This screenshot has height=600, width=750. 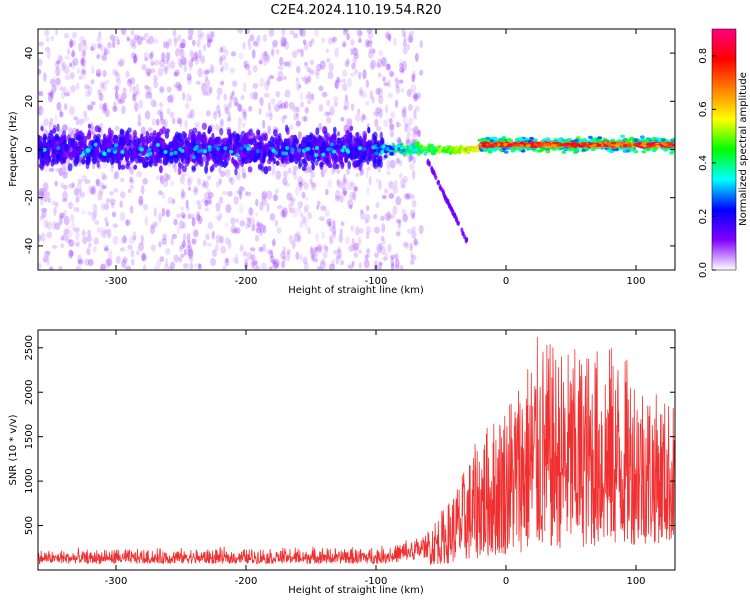 What do you see at coordinates (29, 246) in the screenshot?
I see `spectrogram-y-tick-label: -40` at bounding box center [29, 246].